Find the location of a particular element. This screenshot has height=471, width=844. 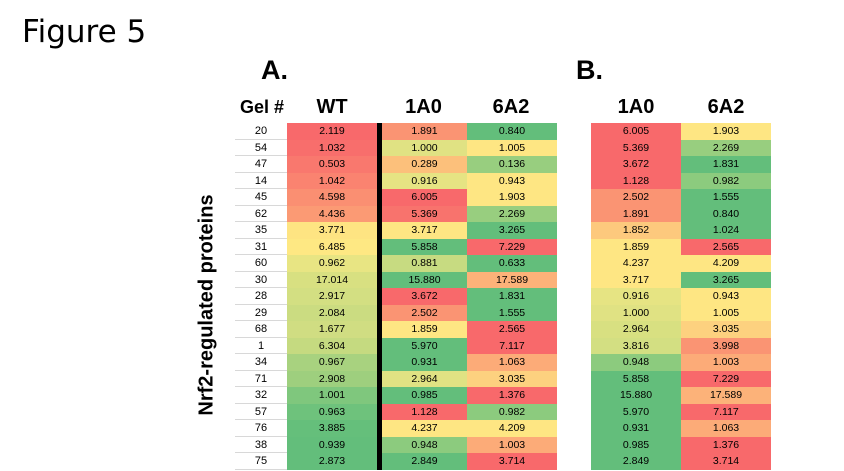

1a0-value-cell: 0.916 is located at coordinates (636, 296).